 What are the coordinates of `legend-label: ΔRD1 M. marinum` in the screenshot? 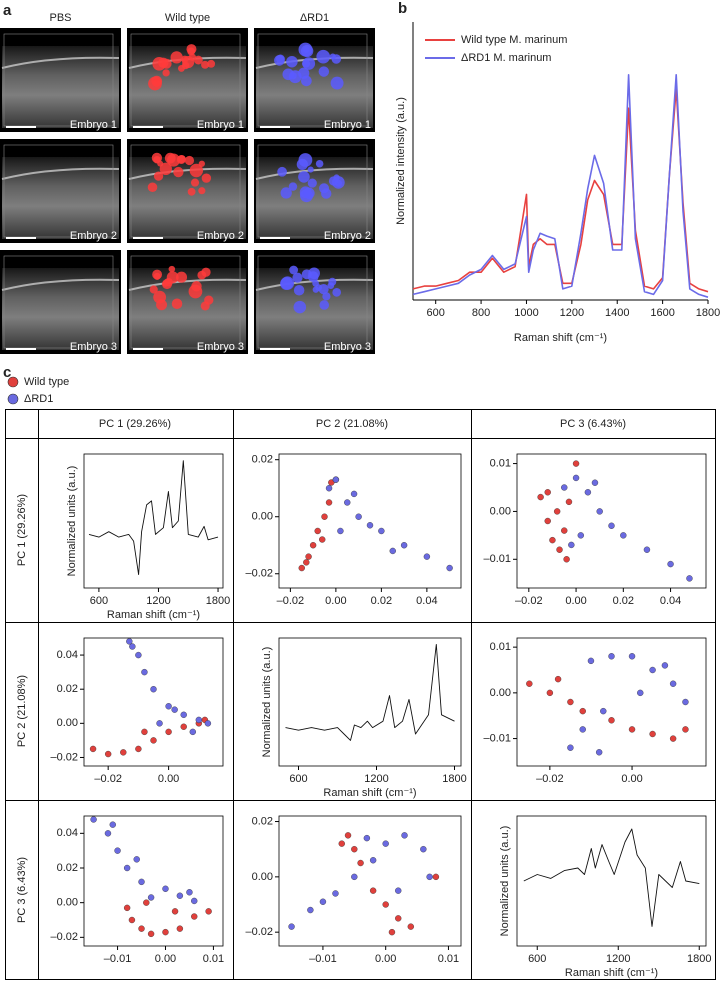 It's located at (506, 58).